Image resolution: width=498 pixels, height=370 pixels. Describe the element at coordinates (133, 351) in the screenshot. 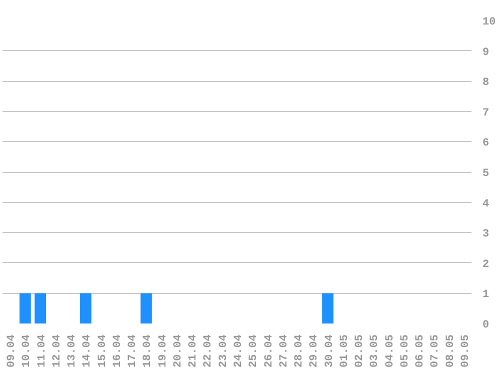

I see `x-tick-label: 17.04` at that location.